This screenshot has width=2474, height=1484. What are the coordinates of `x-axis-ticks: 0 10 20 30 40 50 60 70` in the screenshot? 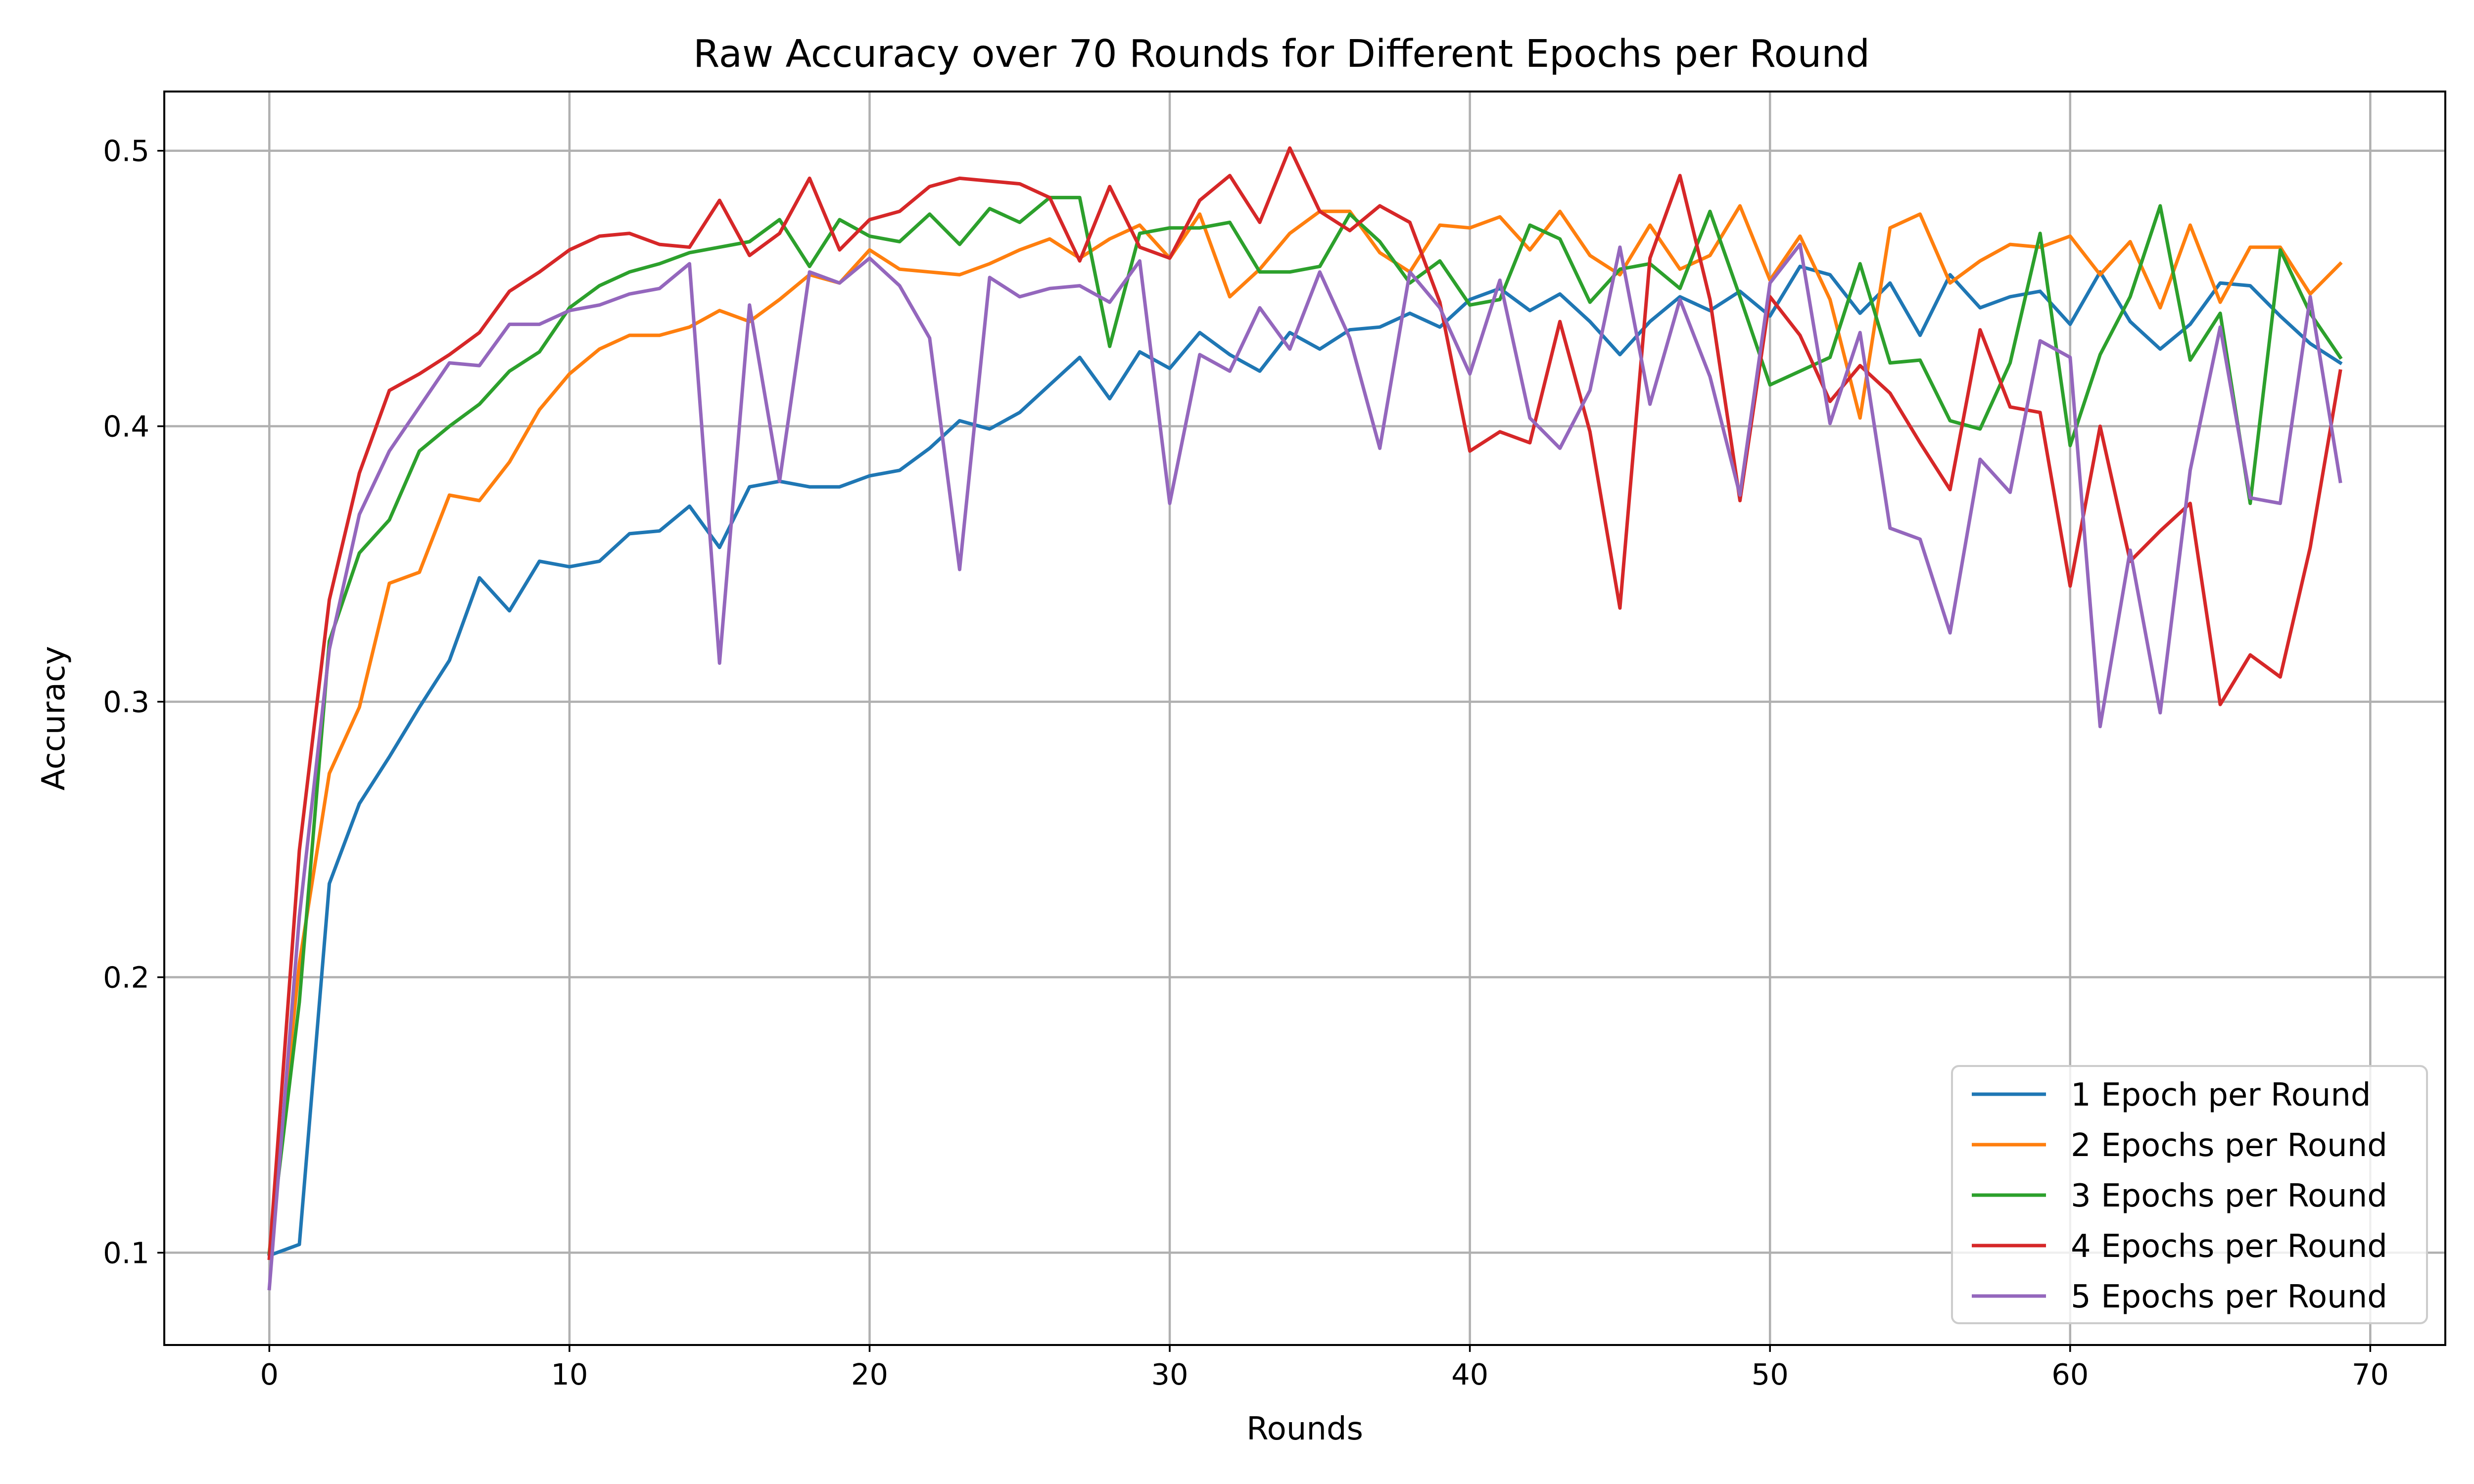 It's located at (1325, 1368).